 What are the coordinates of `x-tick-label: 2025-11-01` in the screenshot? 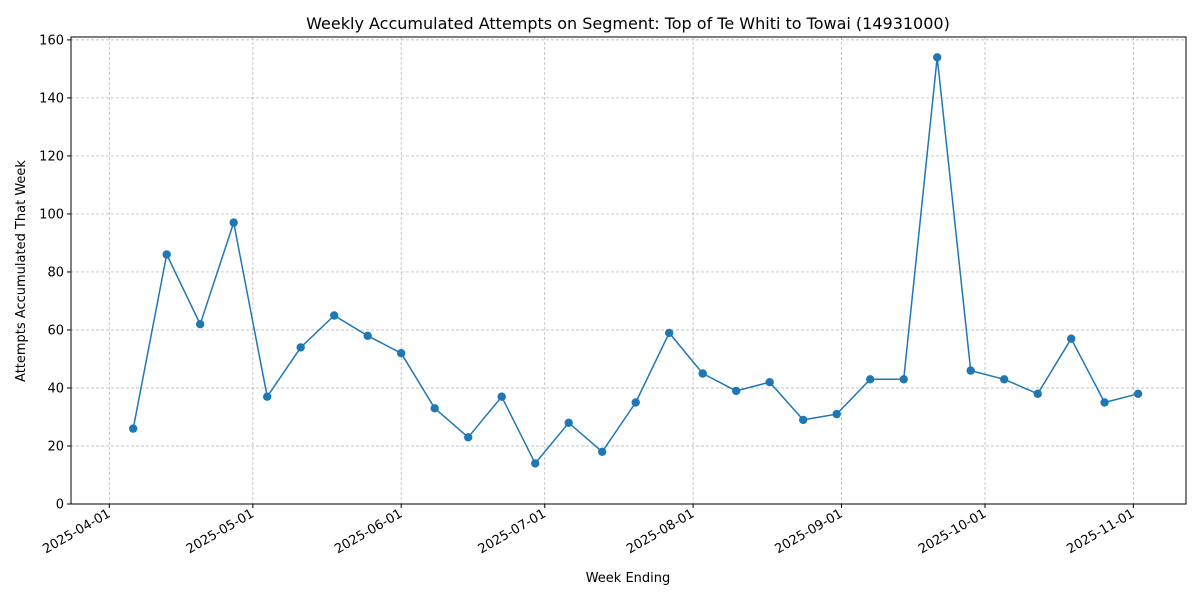 It's located at (1100, 531).